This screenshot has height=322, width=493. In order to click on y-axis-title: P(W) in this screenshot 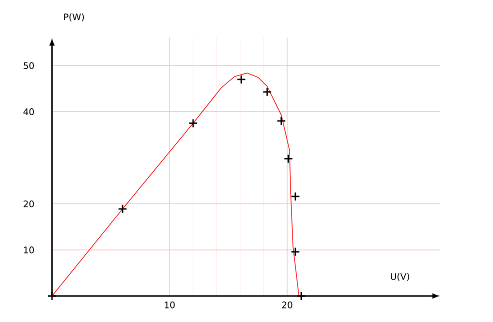, I will do `click(74, 17)`.